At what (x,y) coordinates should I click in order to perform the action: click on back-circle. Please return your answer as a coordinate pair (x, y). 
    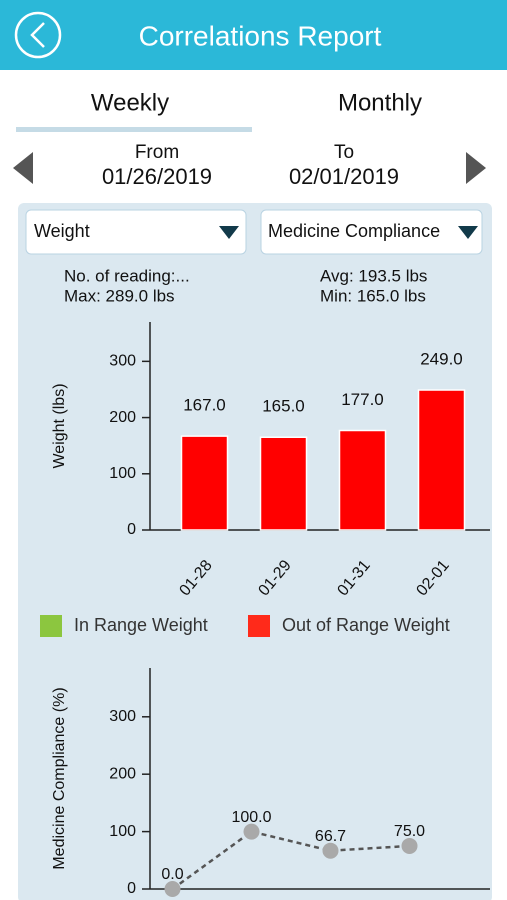
    Looking at the image, I should click on (38, 35).